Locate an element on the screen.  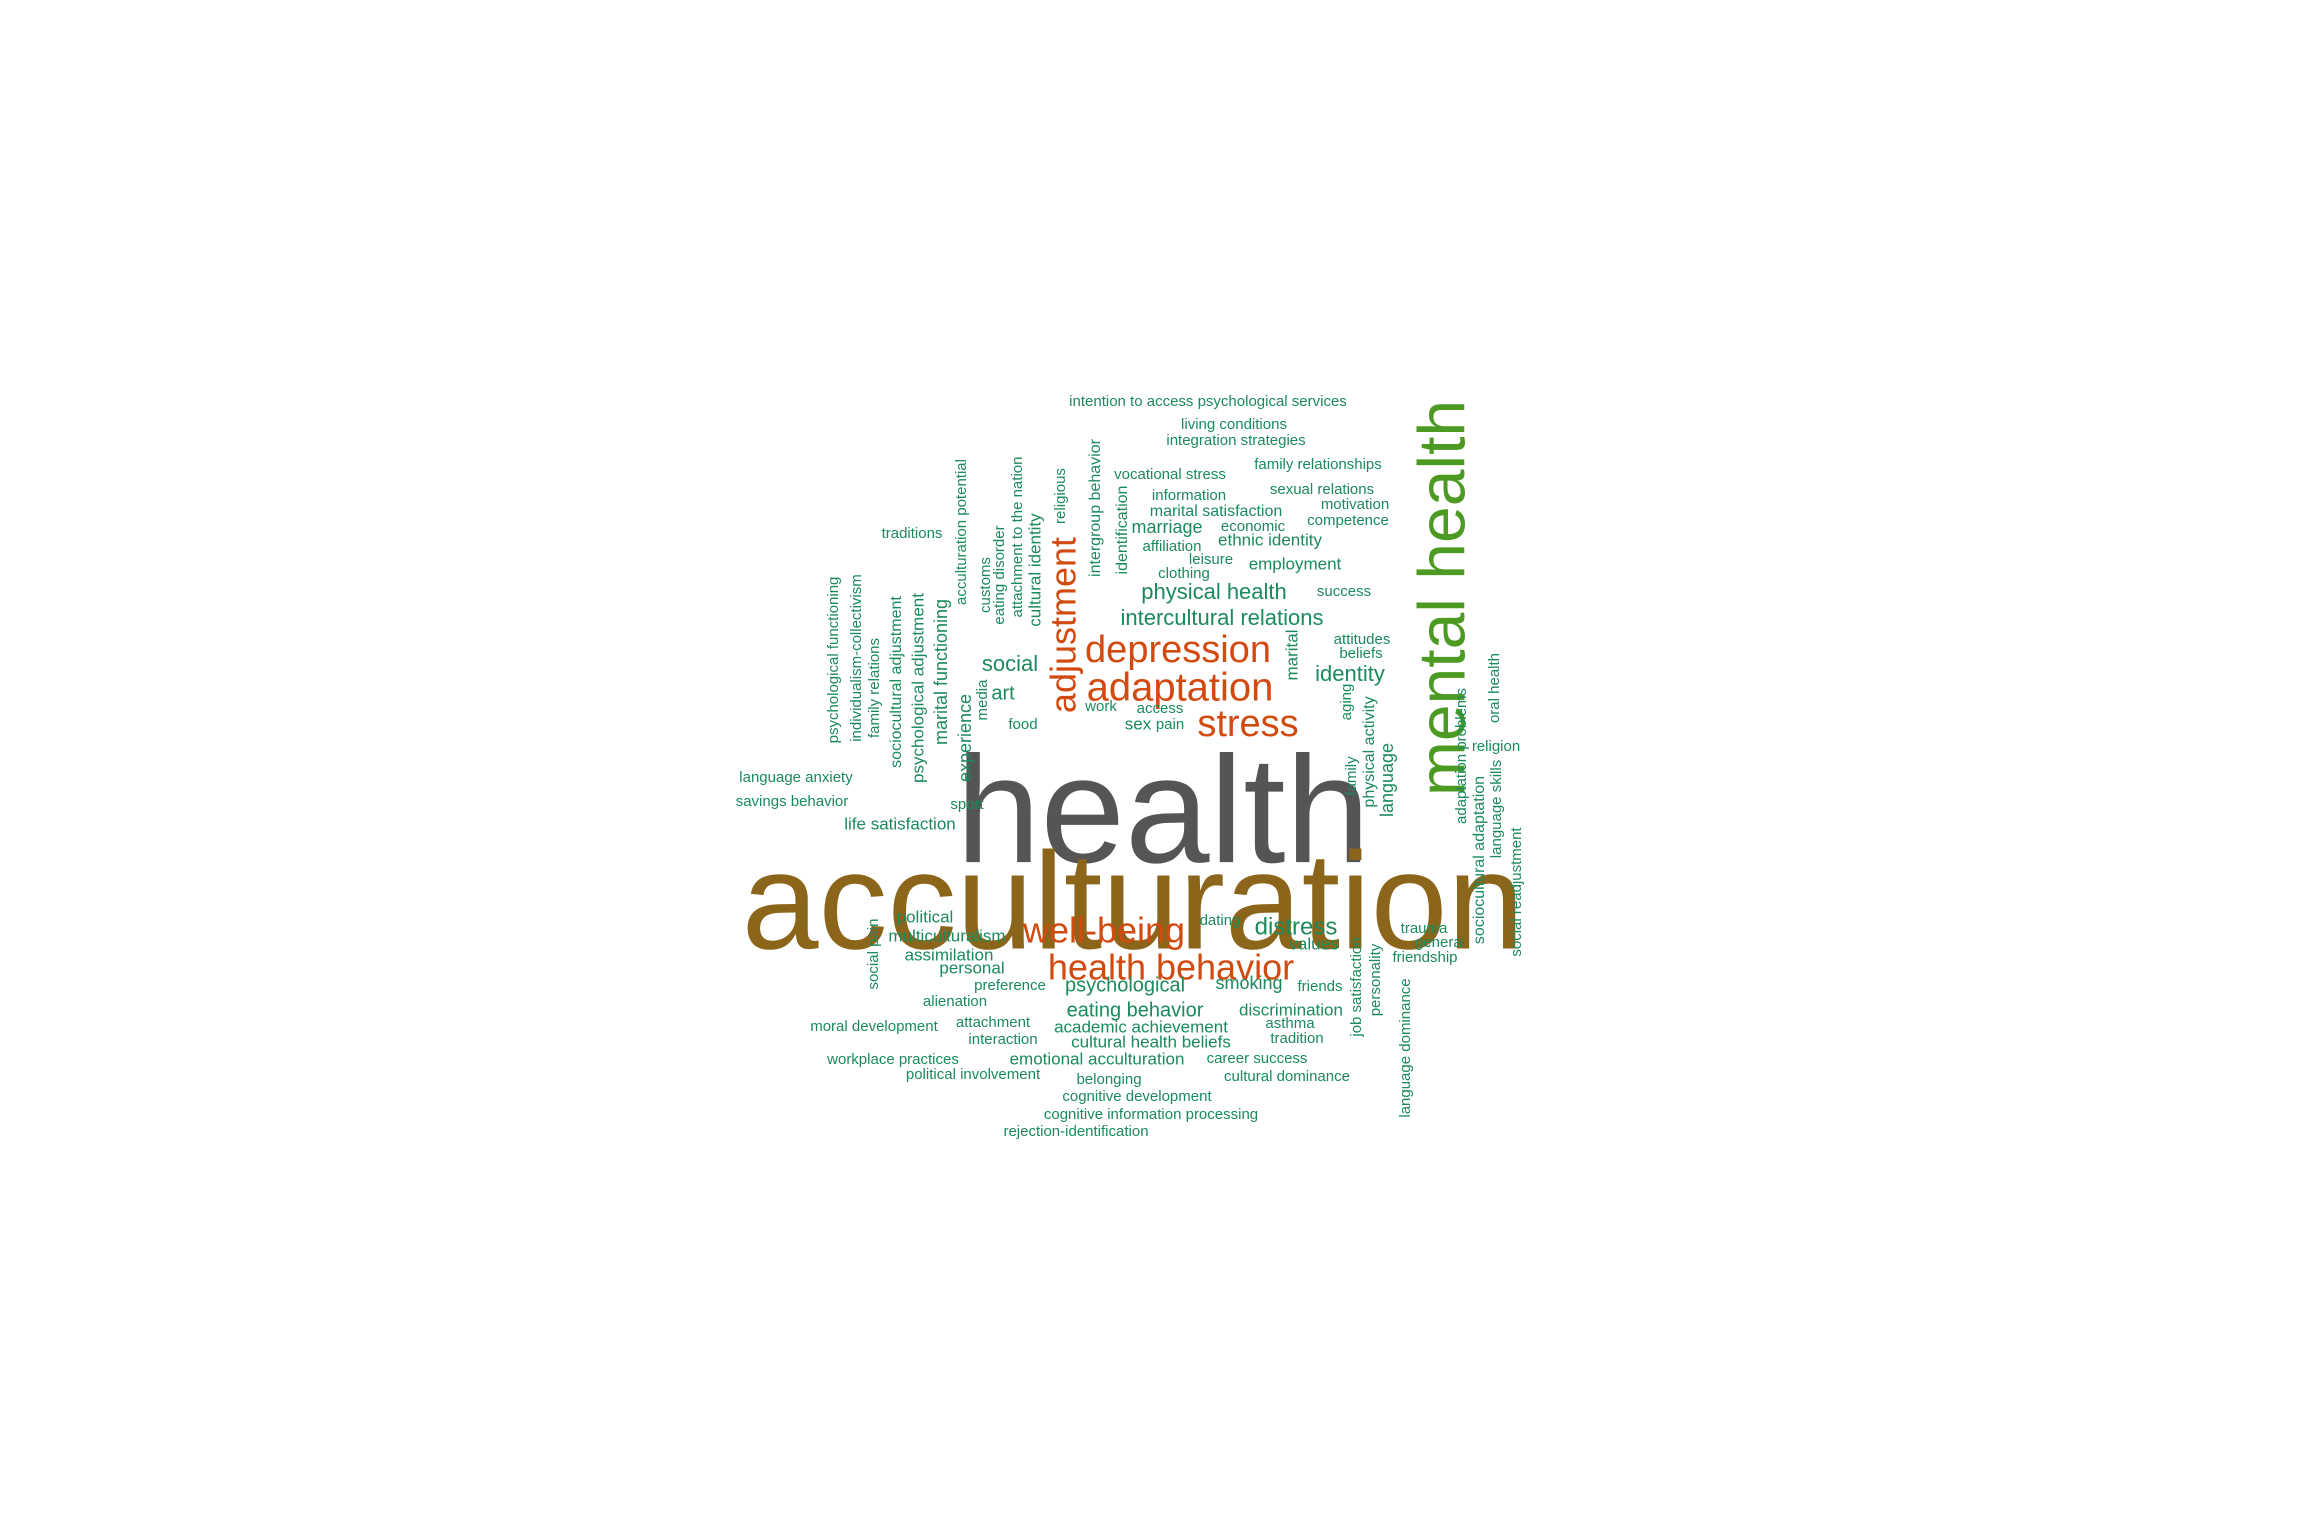
word-ethnic-identity: ethnic identity is located at coordinates (1270, 539).